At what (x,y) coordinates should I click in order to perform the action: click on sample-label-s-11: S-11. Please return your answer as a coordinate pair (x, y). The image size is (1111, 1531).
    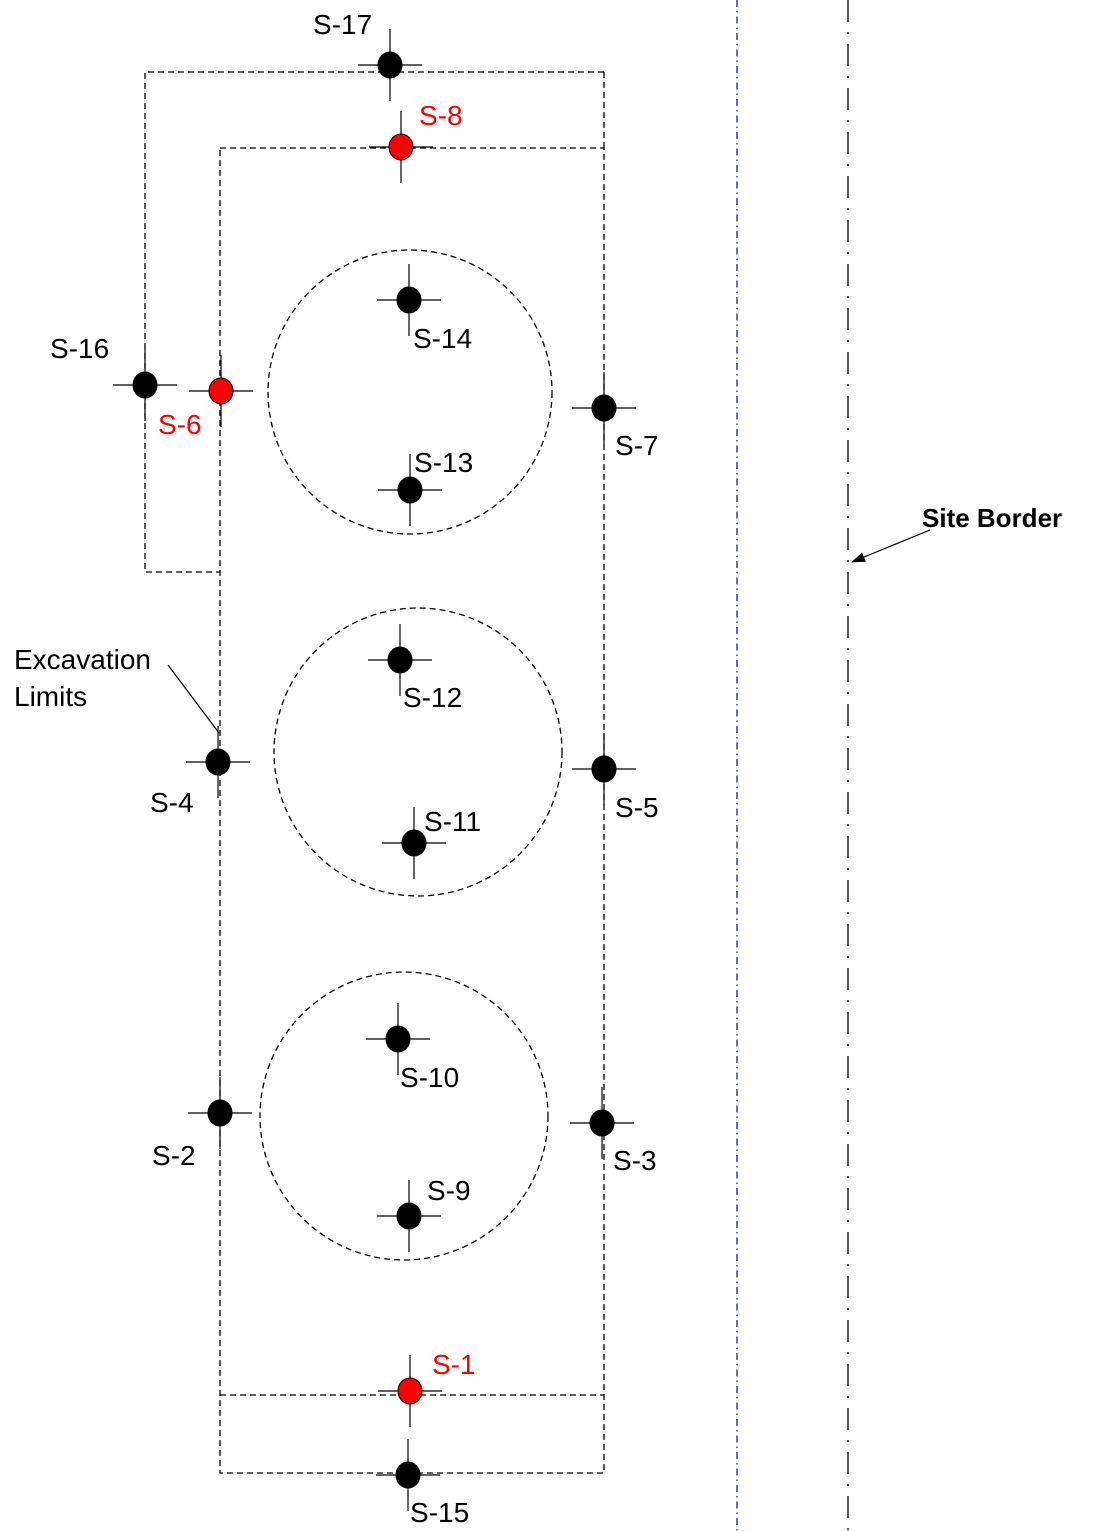
    Looking at the image, I should click on (452, 821).